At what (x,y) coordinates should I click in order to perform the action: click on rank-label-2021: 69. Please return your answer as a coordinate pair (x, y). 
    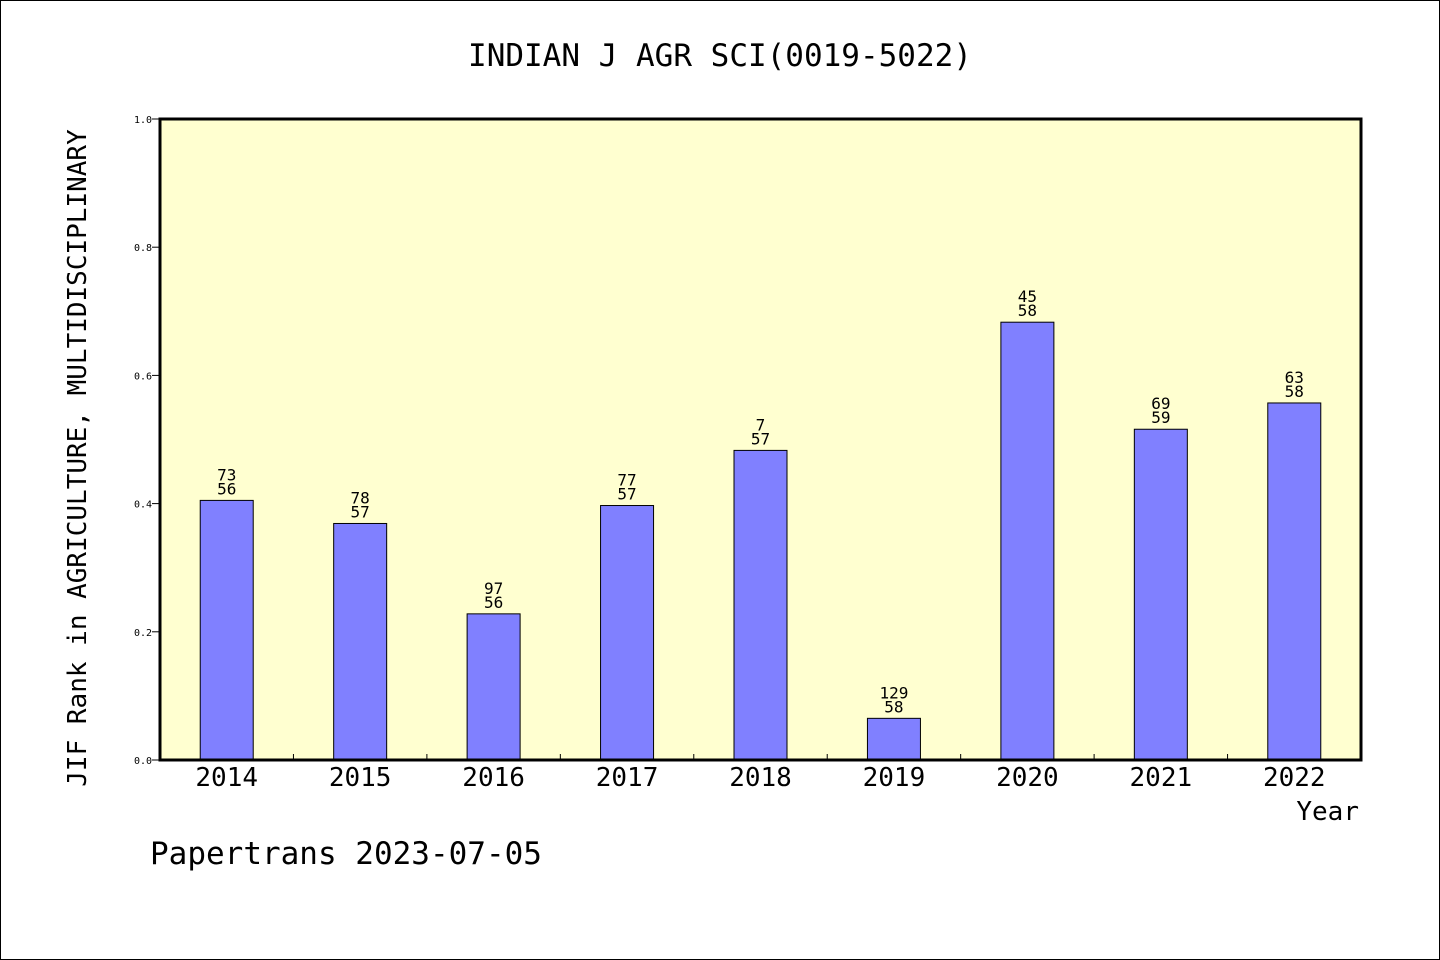
    Looking at the image, I should click on (1160, 403).